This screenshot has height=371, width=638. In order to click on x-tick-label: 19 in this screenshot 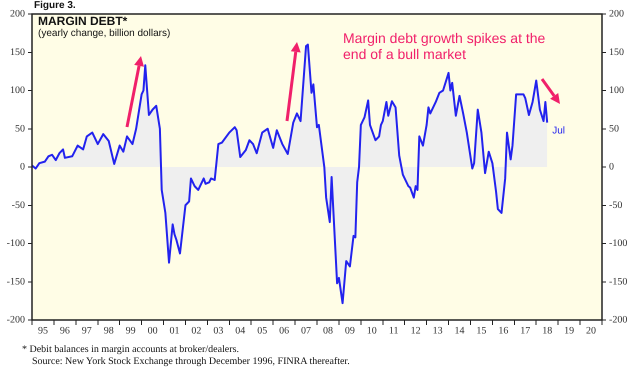, I will do `click(569, 331)`.